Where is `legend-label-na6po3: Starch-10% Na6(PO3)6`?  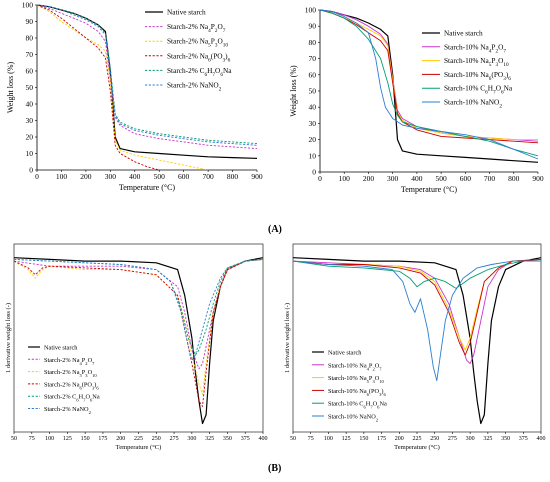 legend-label-na6po3: Starch-10% Na6(PO3)6 is located at coordinates (357, 392).